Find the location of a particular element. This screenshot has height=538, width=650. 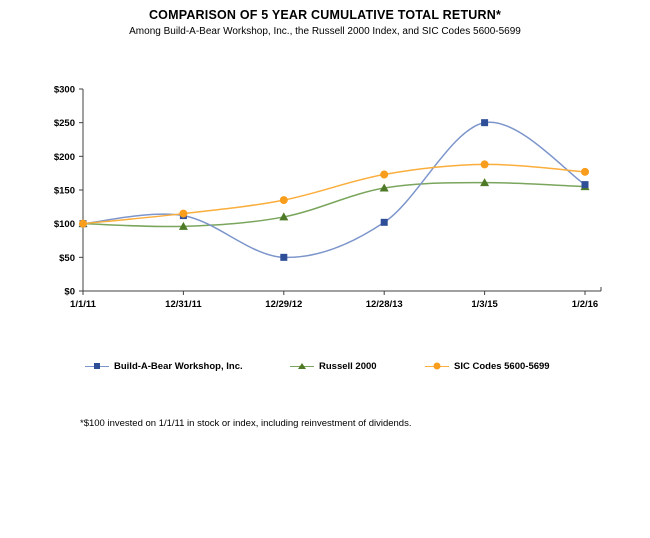

legend-label: SIC Codes 5600-5699 is located at coordinates (502, 366).